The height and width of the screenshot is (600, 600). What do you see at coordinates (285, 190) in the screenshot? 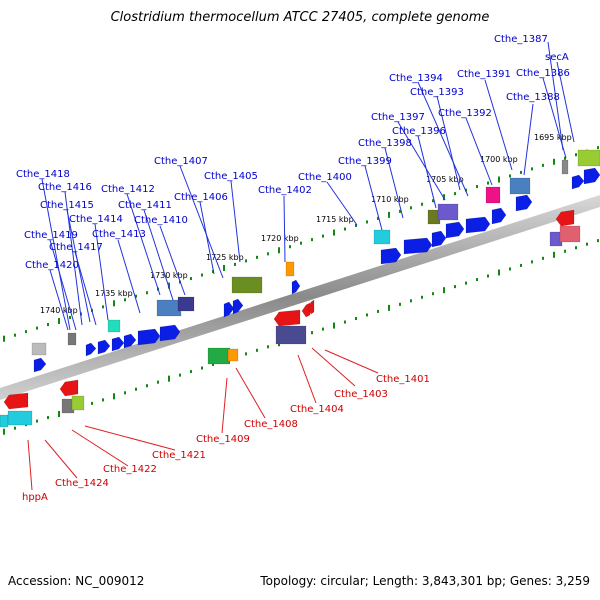
I see `gene-label-cthe-1402: Cthe_1402` at bounding box center [285, 190].